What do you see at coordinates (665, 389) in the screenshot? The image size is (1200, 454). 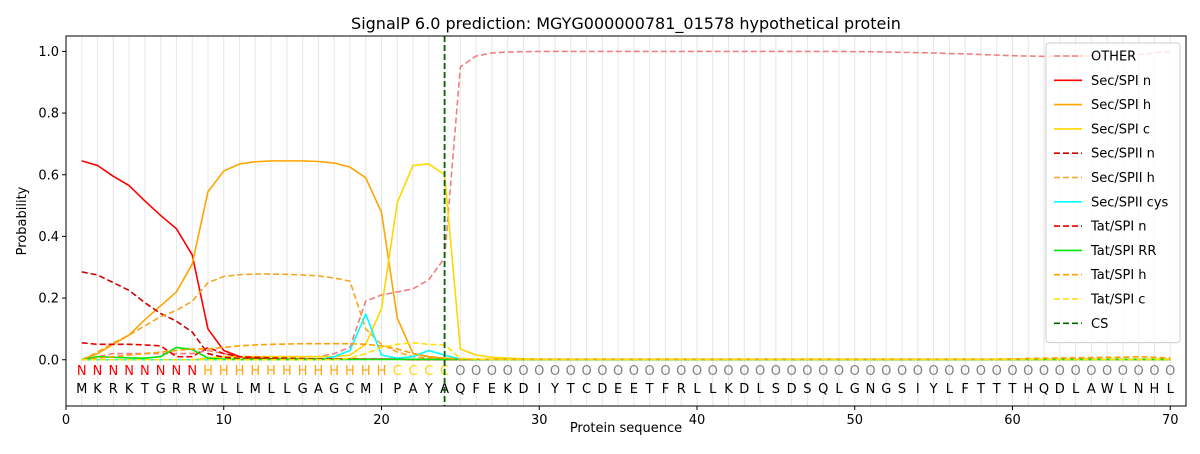 I see `residue-letter: F` at bounding box center [665, 389].